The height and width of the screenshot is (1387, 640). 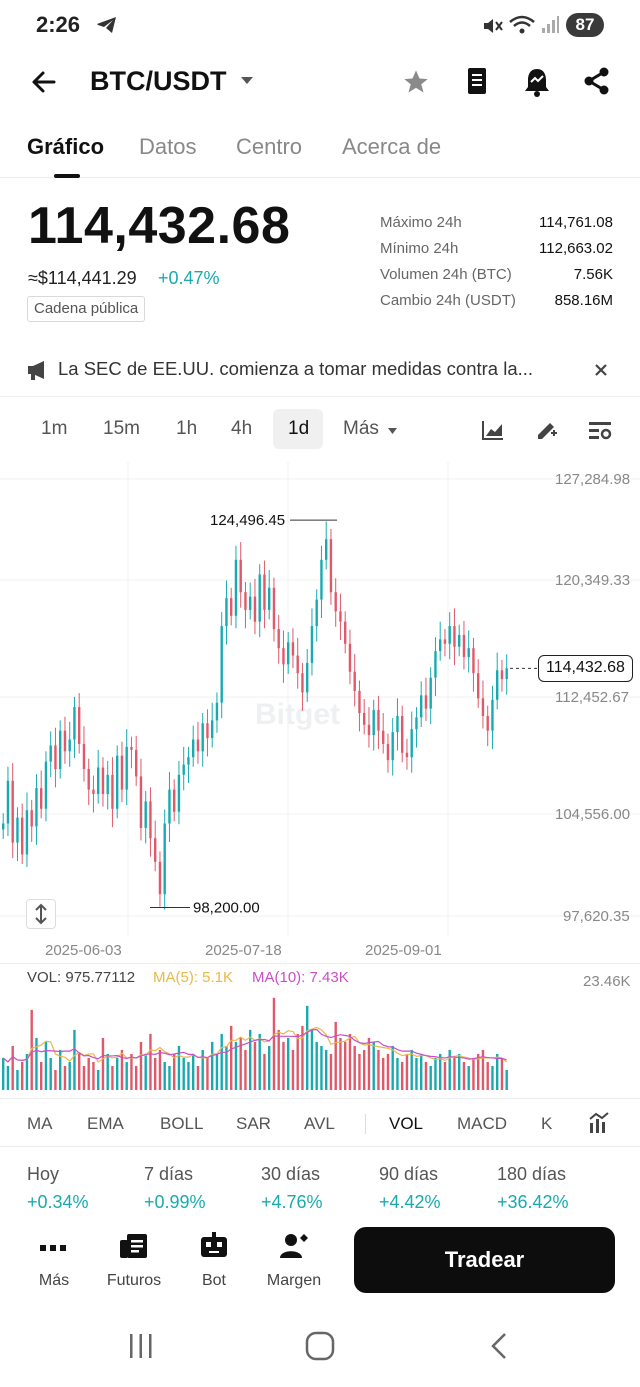 I want to click on interval-1m: 1m, so click(x=54, y=428).